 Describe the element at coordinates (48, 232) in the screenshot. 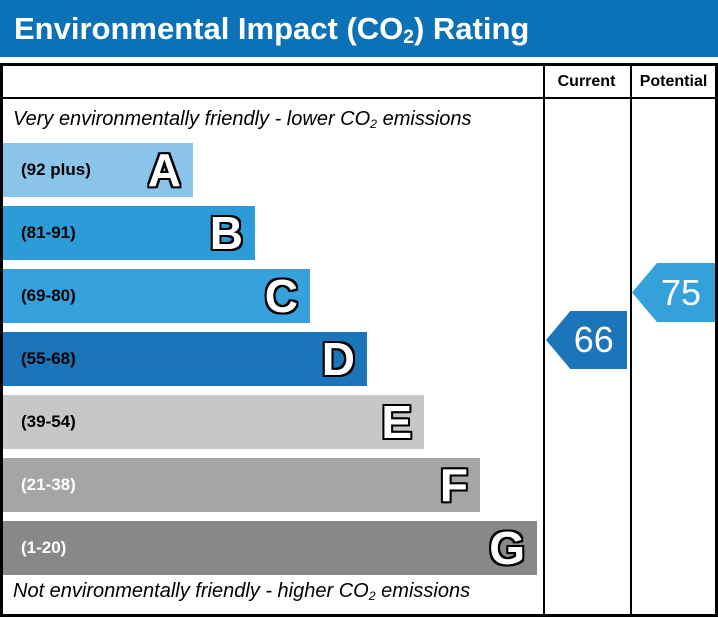

I see `band-range-label: (81-91)` at that location.